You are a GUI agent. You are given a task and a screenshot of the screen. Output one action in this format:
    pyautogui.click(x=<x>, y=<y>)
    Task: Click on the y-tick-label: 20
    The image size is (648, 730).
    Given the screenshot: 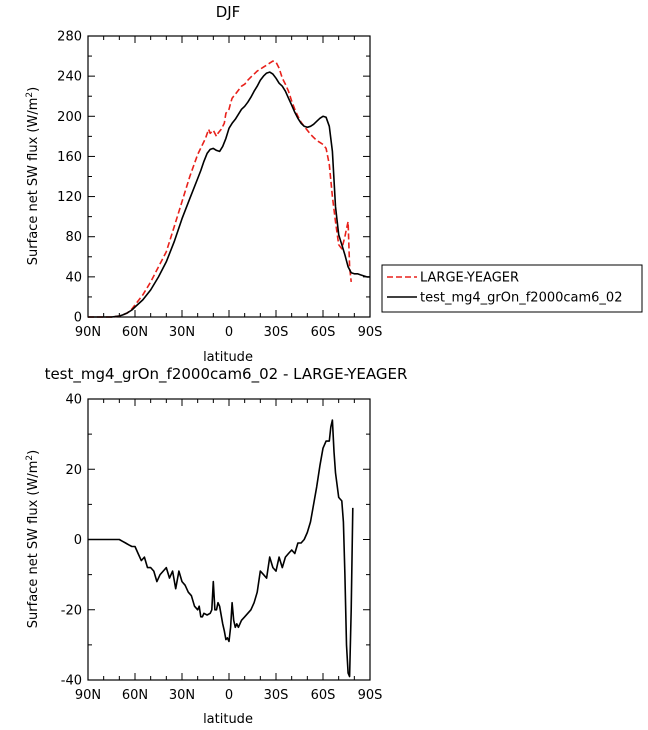 What is the action you would take?
    pyautogui.click(x=73, y=470)
    